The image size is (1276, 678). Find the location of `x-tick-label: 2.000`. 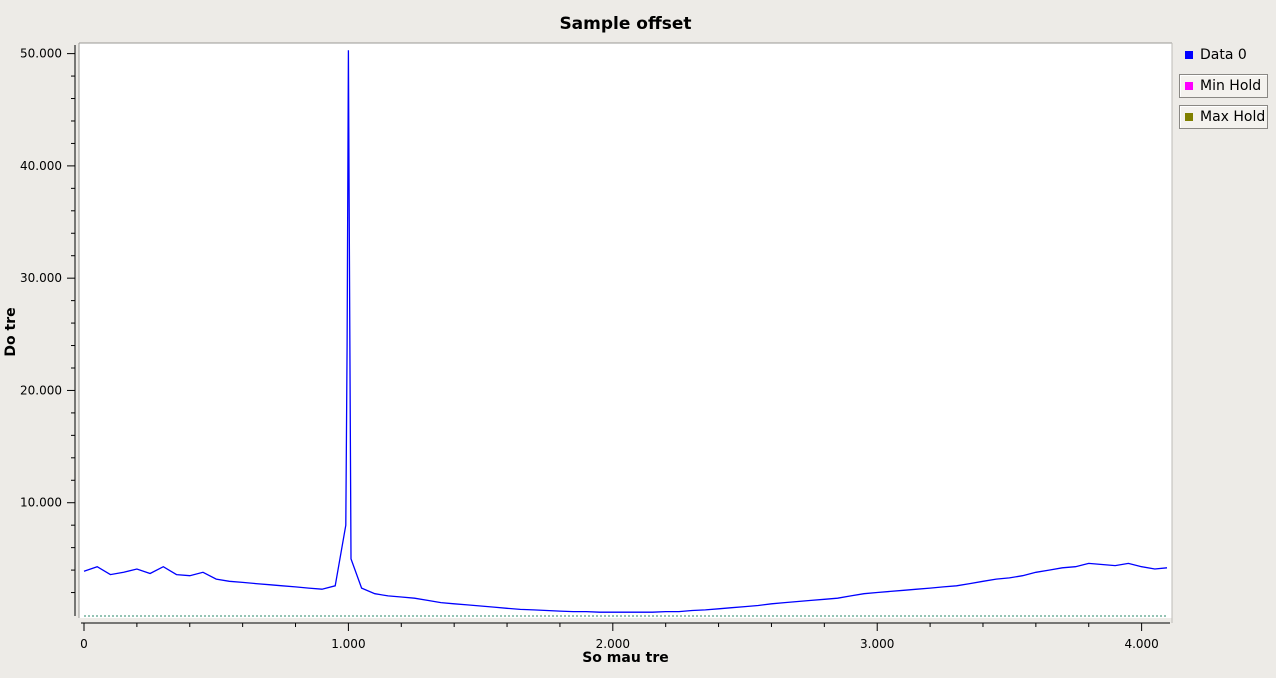

x-tick-label: 2.000 is located at coordinates (613, 644).